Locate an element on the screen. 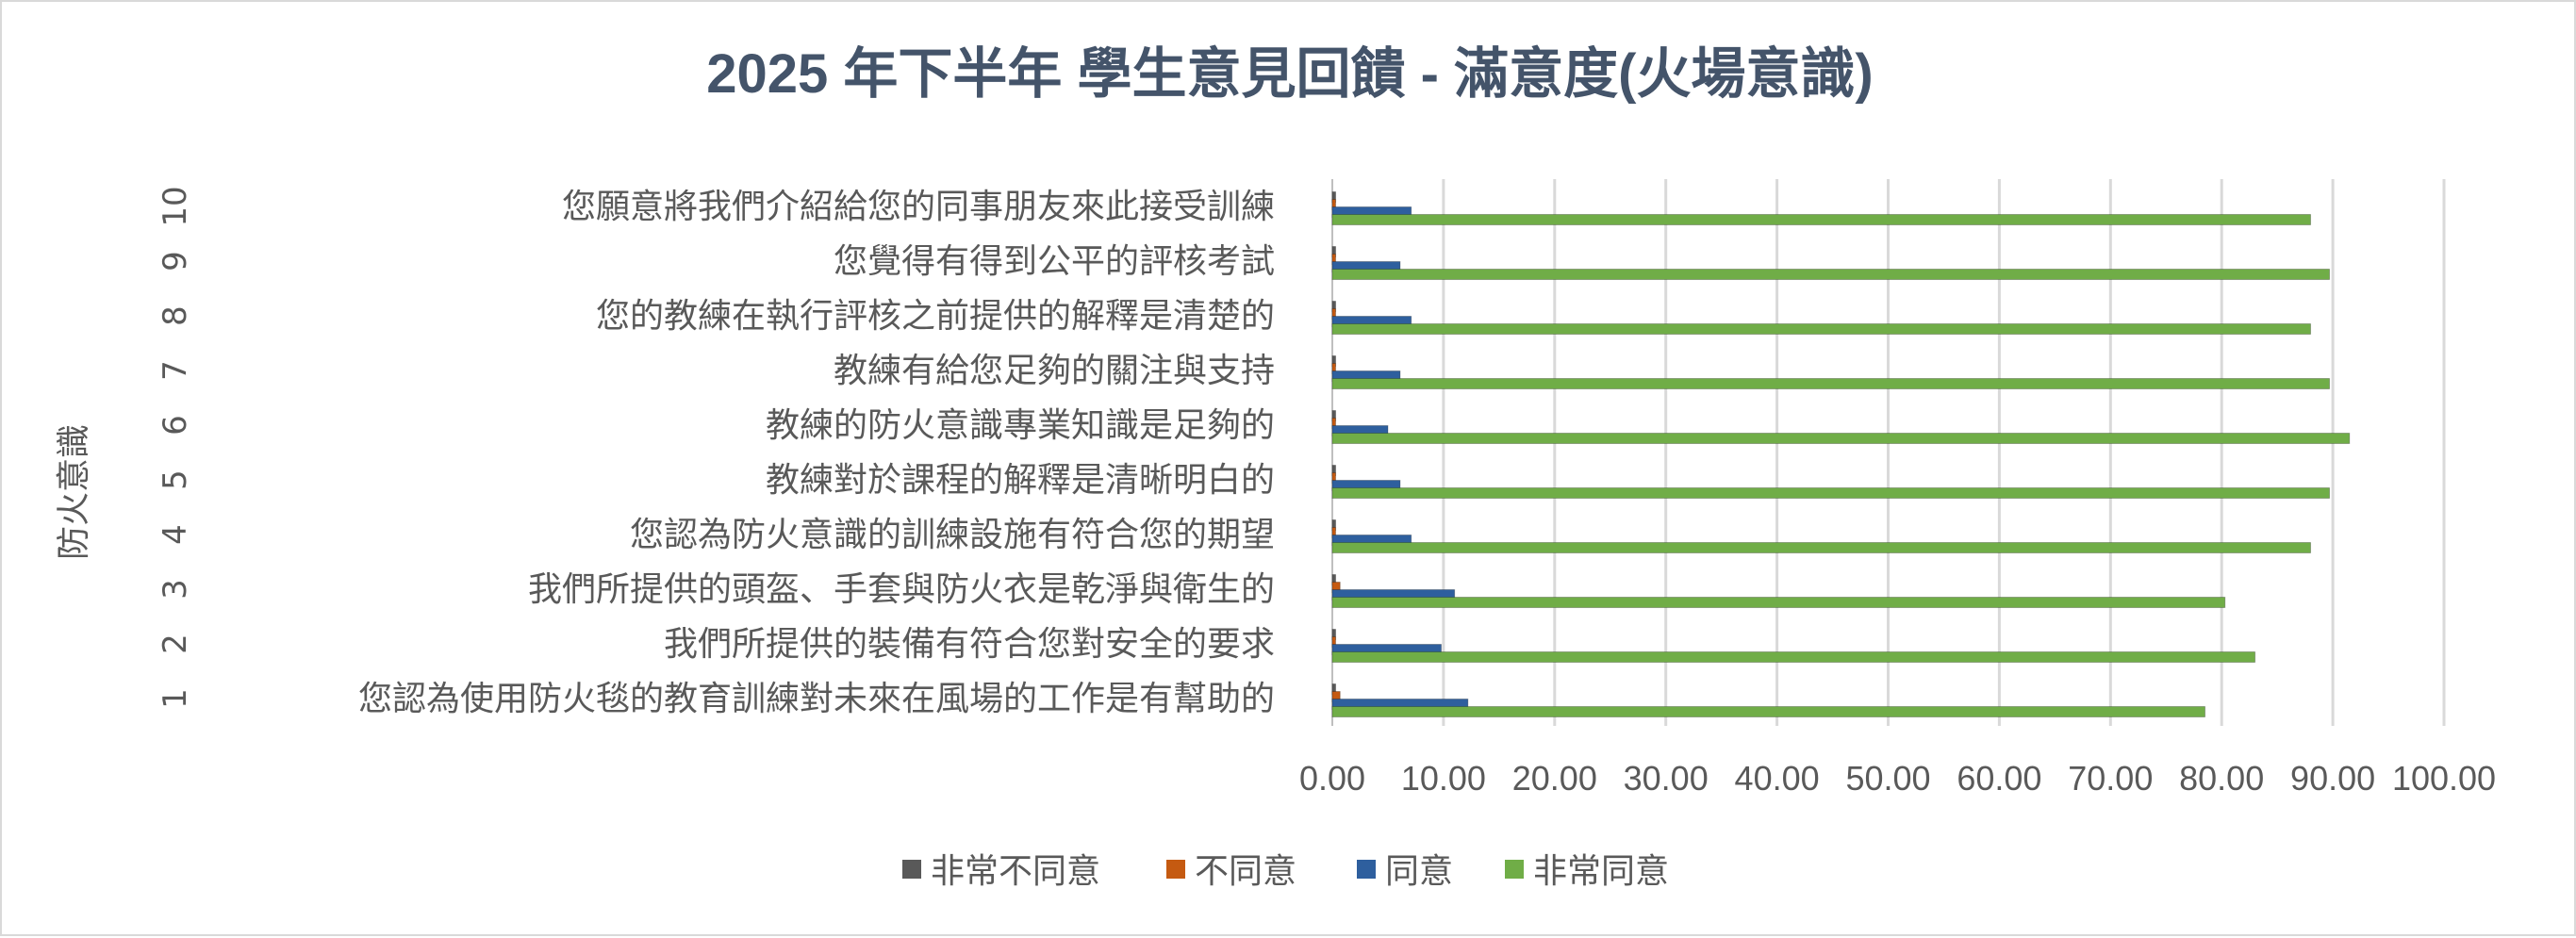  x-tick-label: 10.00 is located at coordinates (1443, 778).